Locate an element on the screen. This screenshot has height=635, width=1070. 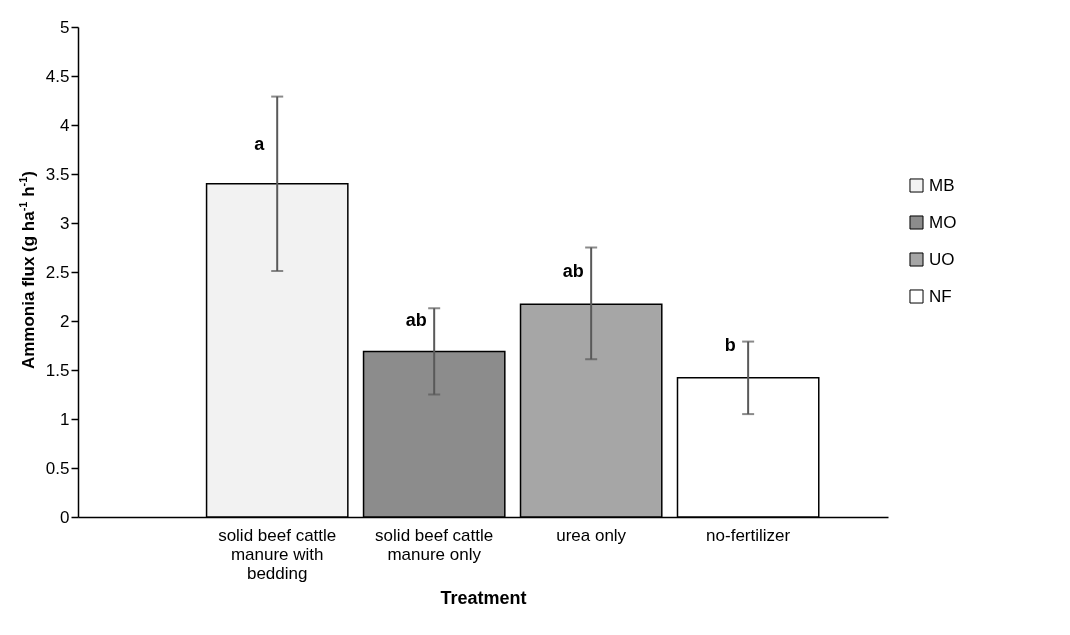
legend-label: MB is located at coordinates (942, 185).